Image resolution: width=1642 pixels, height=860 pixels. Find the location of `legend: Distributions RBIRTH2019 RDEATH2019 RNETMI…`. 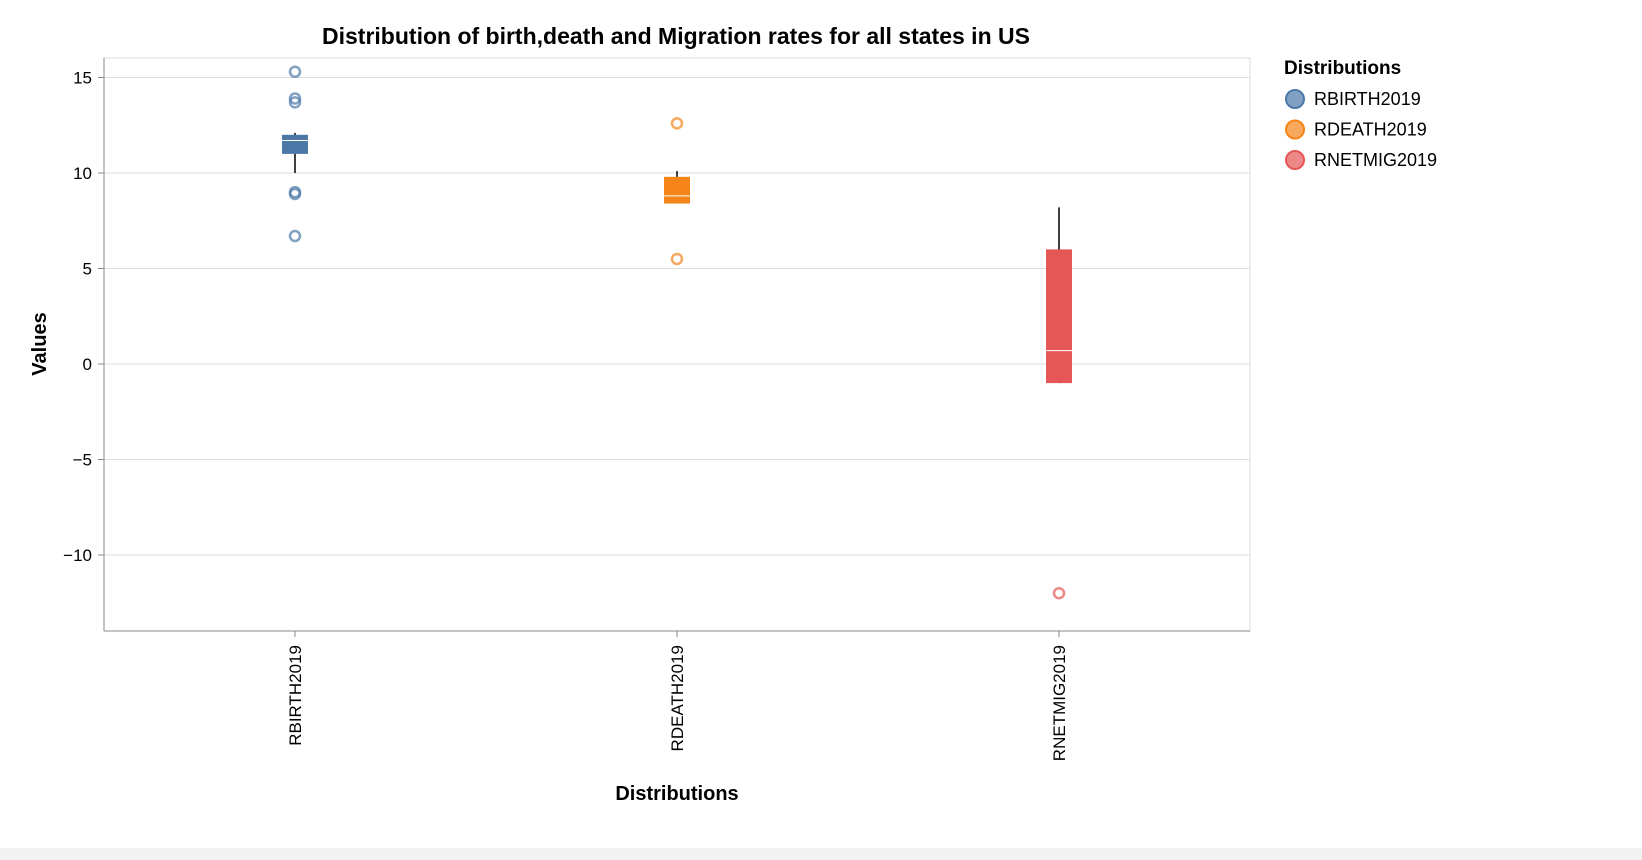

legend: Distributions RBIRTH2019 RDEATH2019 RNETMI… is located at coordinates (1360, 114).